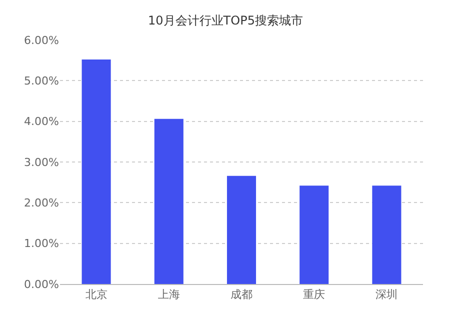  Describe the element at coordinates (96, 295) in the screenshot. I see `x-tick-label: 北京` at that location.